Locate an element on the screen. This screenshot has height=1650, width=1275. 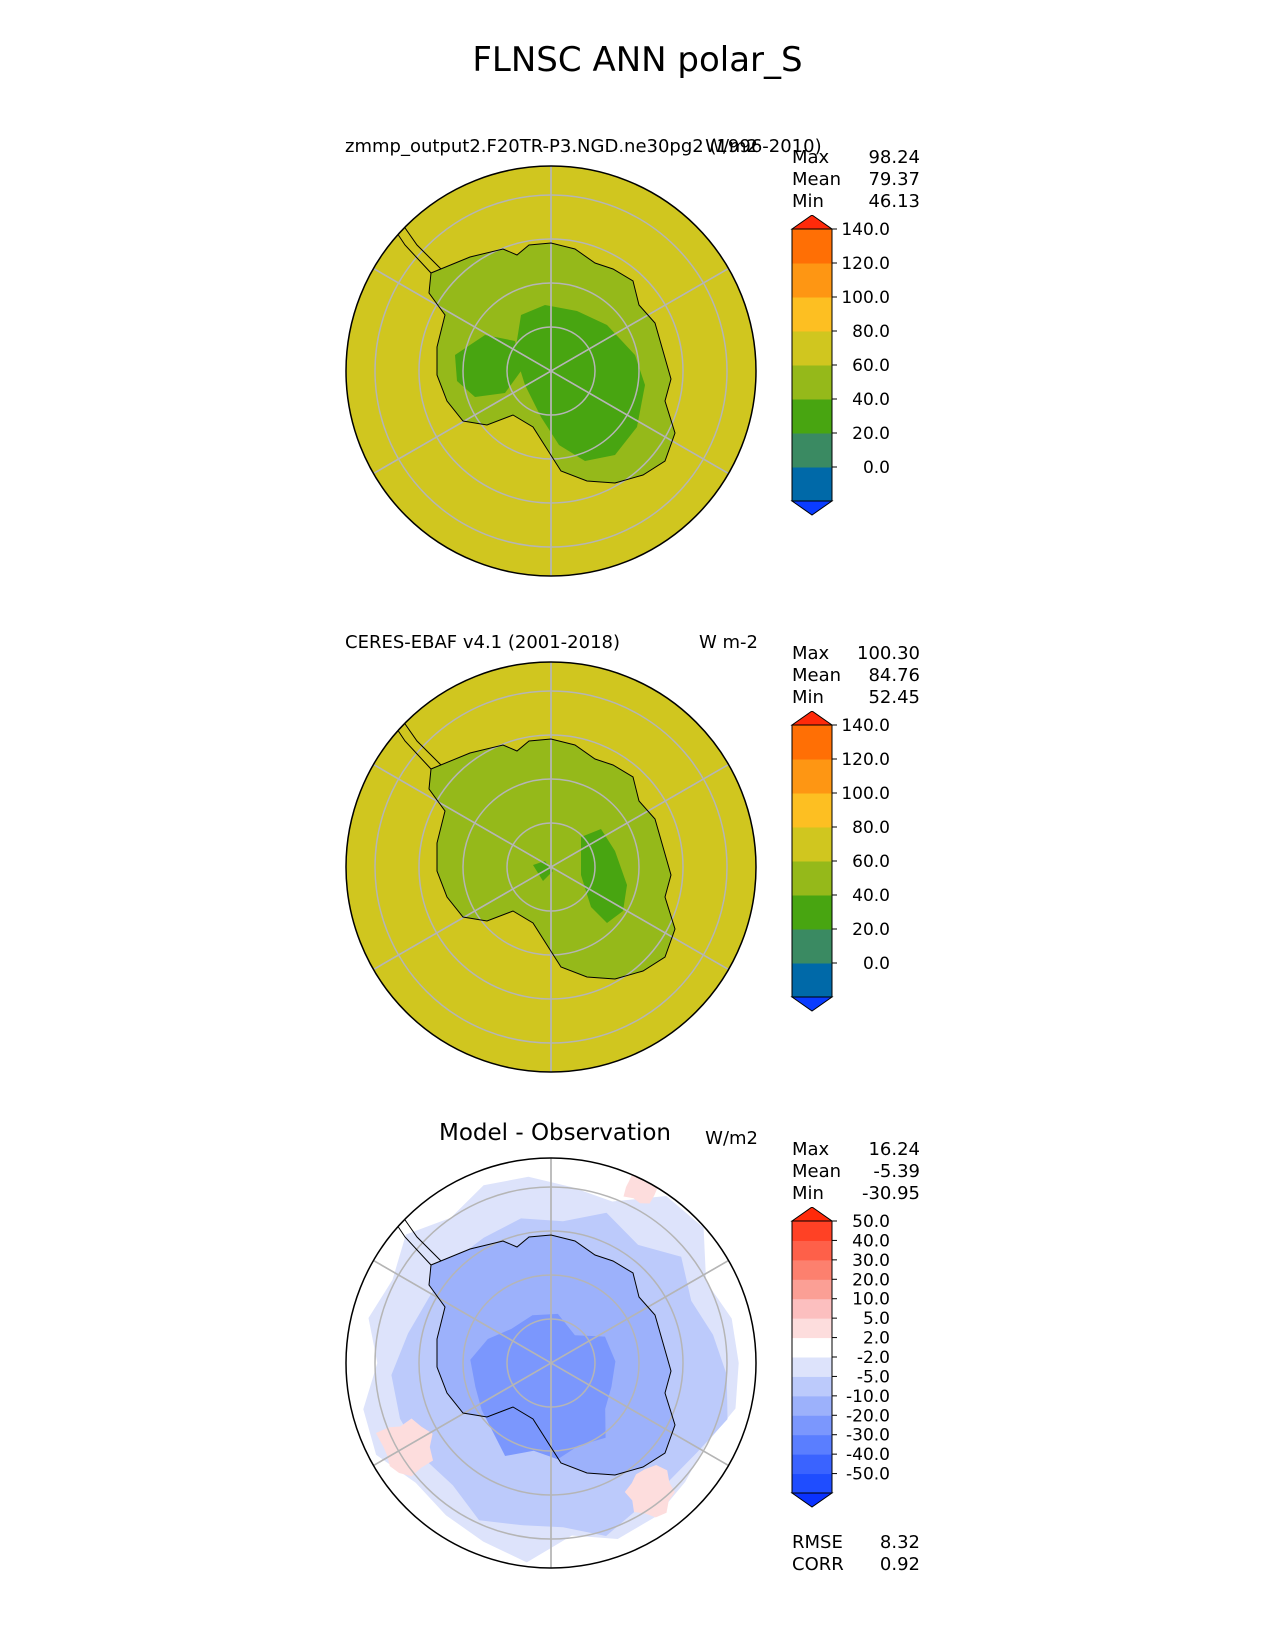
colorbar-tick-label: 10.0 is located at coordinates (871, 1300).